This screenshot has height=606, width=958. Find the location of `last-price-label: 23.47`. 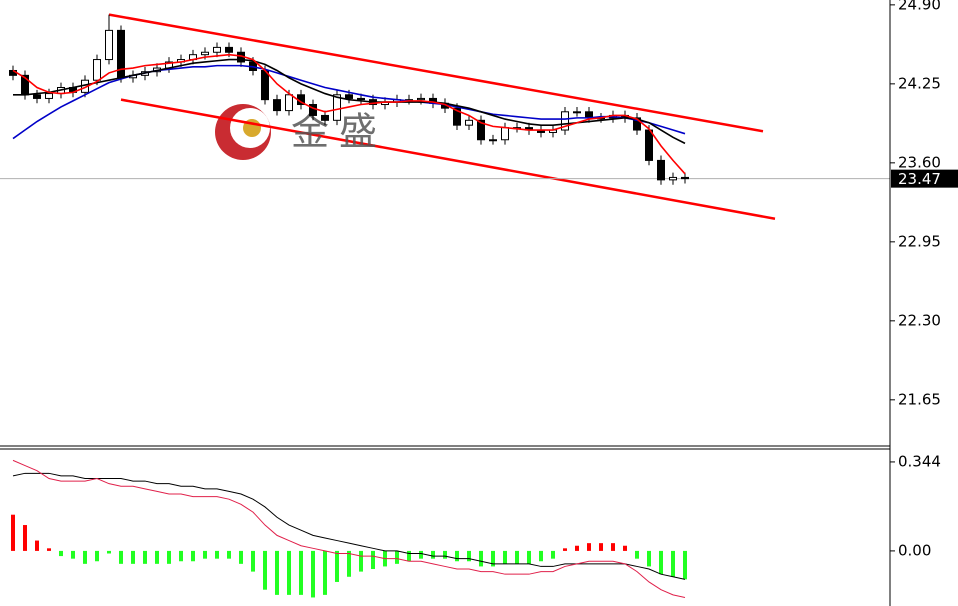

last-price-label: 23.47 is located at coordinates (919, 179).